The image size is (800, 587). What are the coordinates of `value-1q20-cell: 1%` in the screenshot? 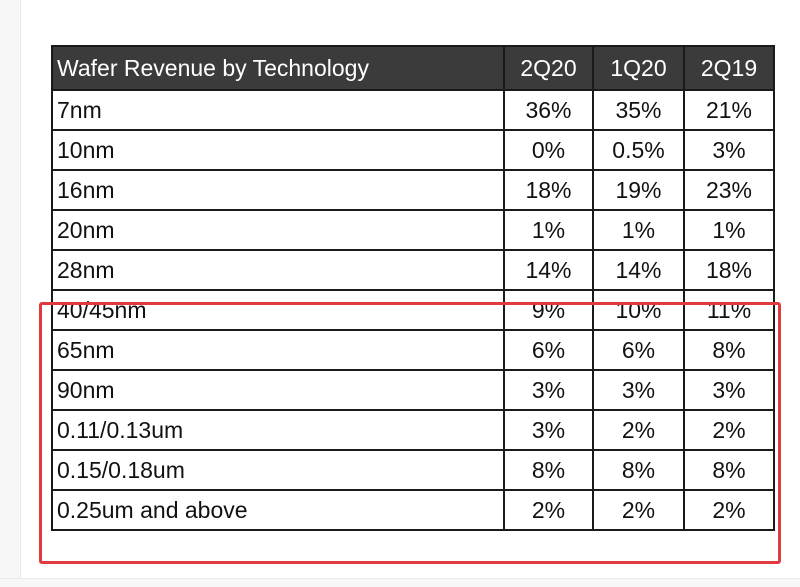 It's located at (638, 230).